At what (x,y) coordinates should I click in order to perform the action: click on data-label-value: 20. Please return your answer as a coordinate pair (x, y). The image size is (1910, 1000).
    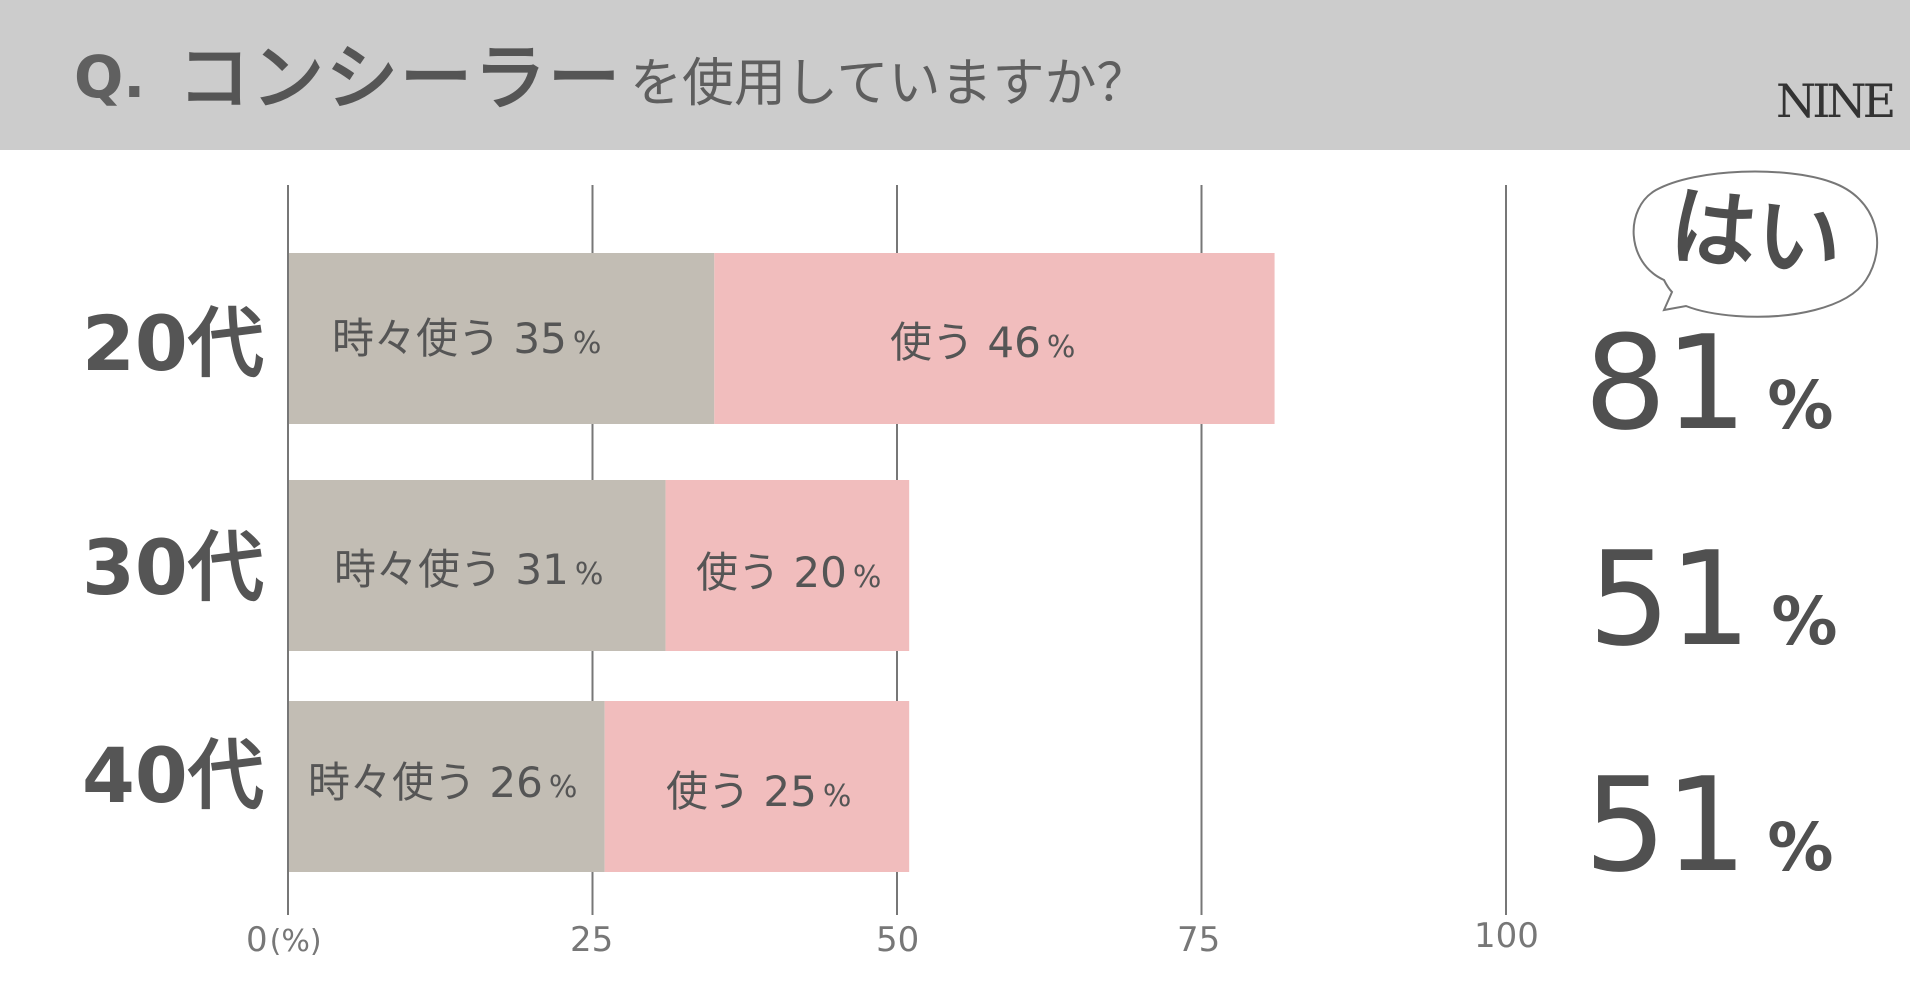
    Looking at the image, I should click on (820, 572).